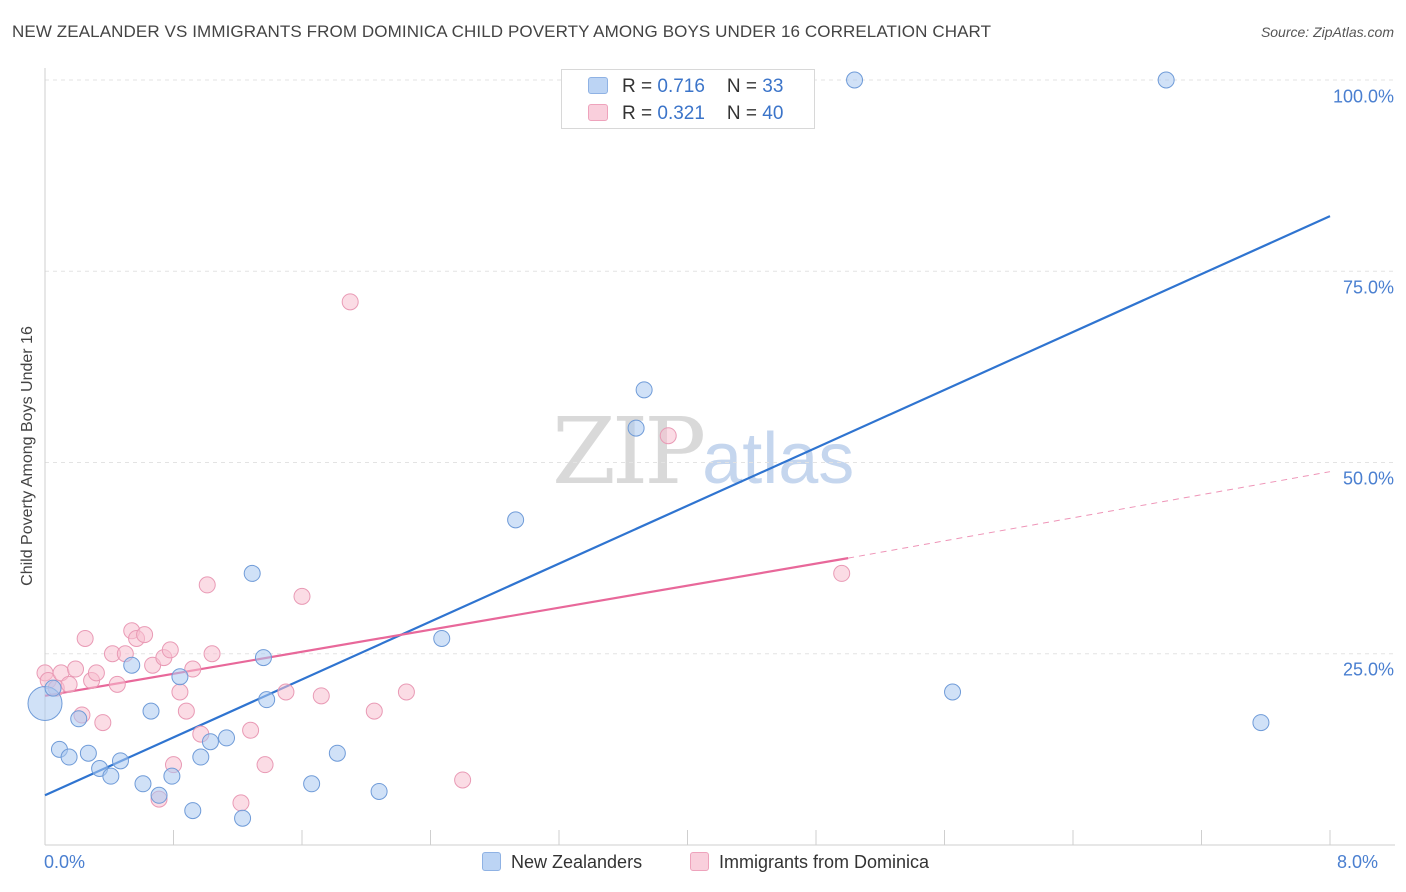 The height and width of the screenshot is (892, 1406). What do you see at coordinates (681, 113) in the screenshot?
I see `legend-r-value: 0.321` at bounding box center [681, 113].